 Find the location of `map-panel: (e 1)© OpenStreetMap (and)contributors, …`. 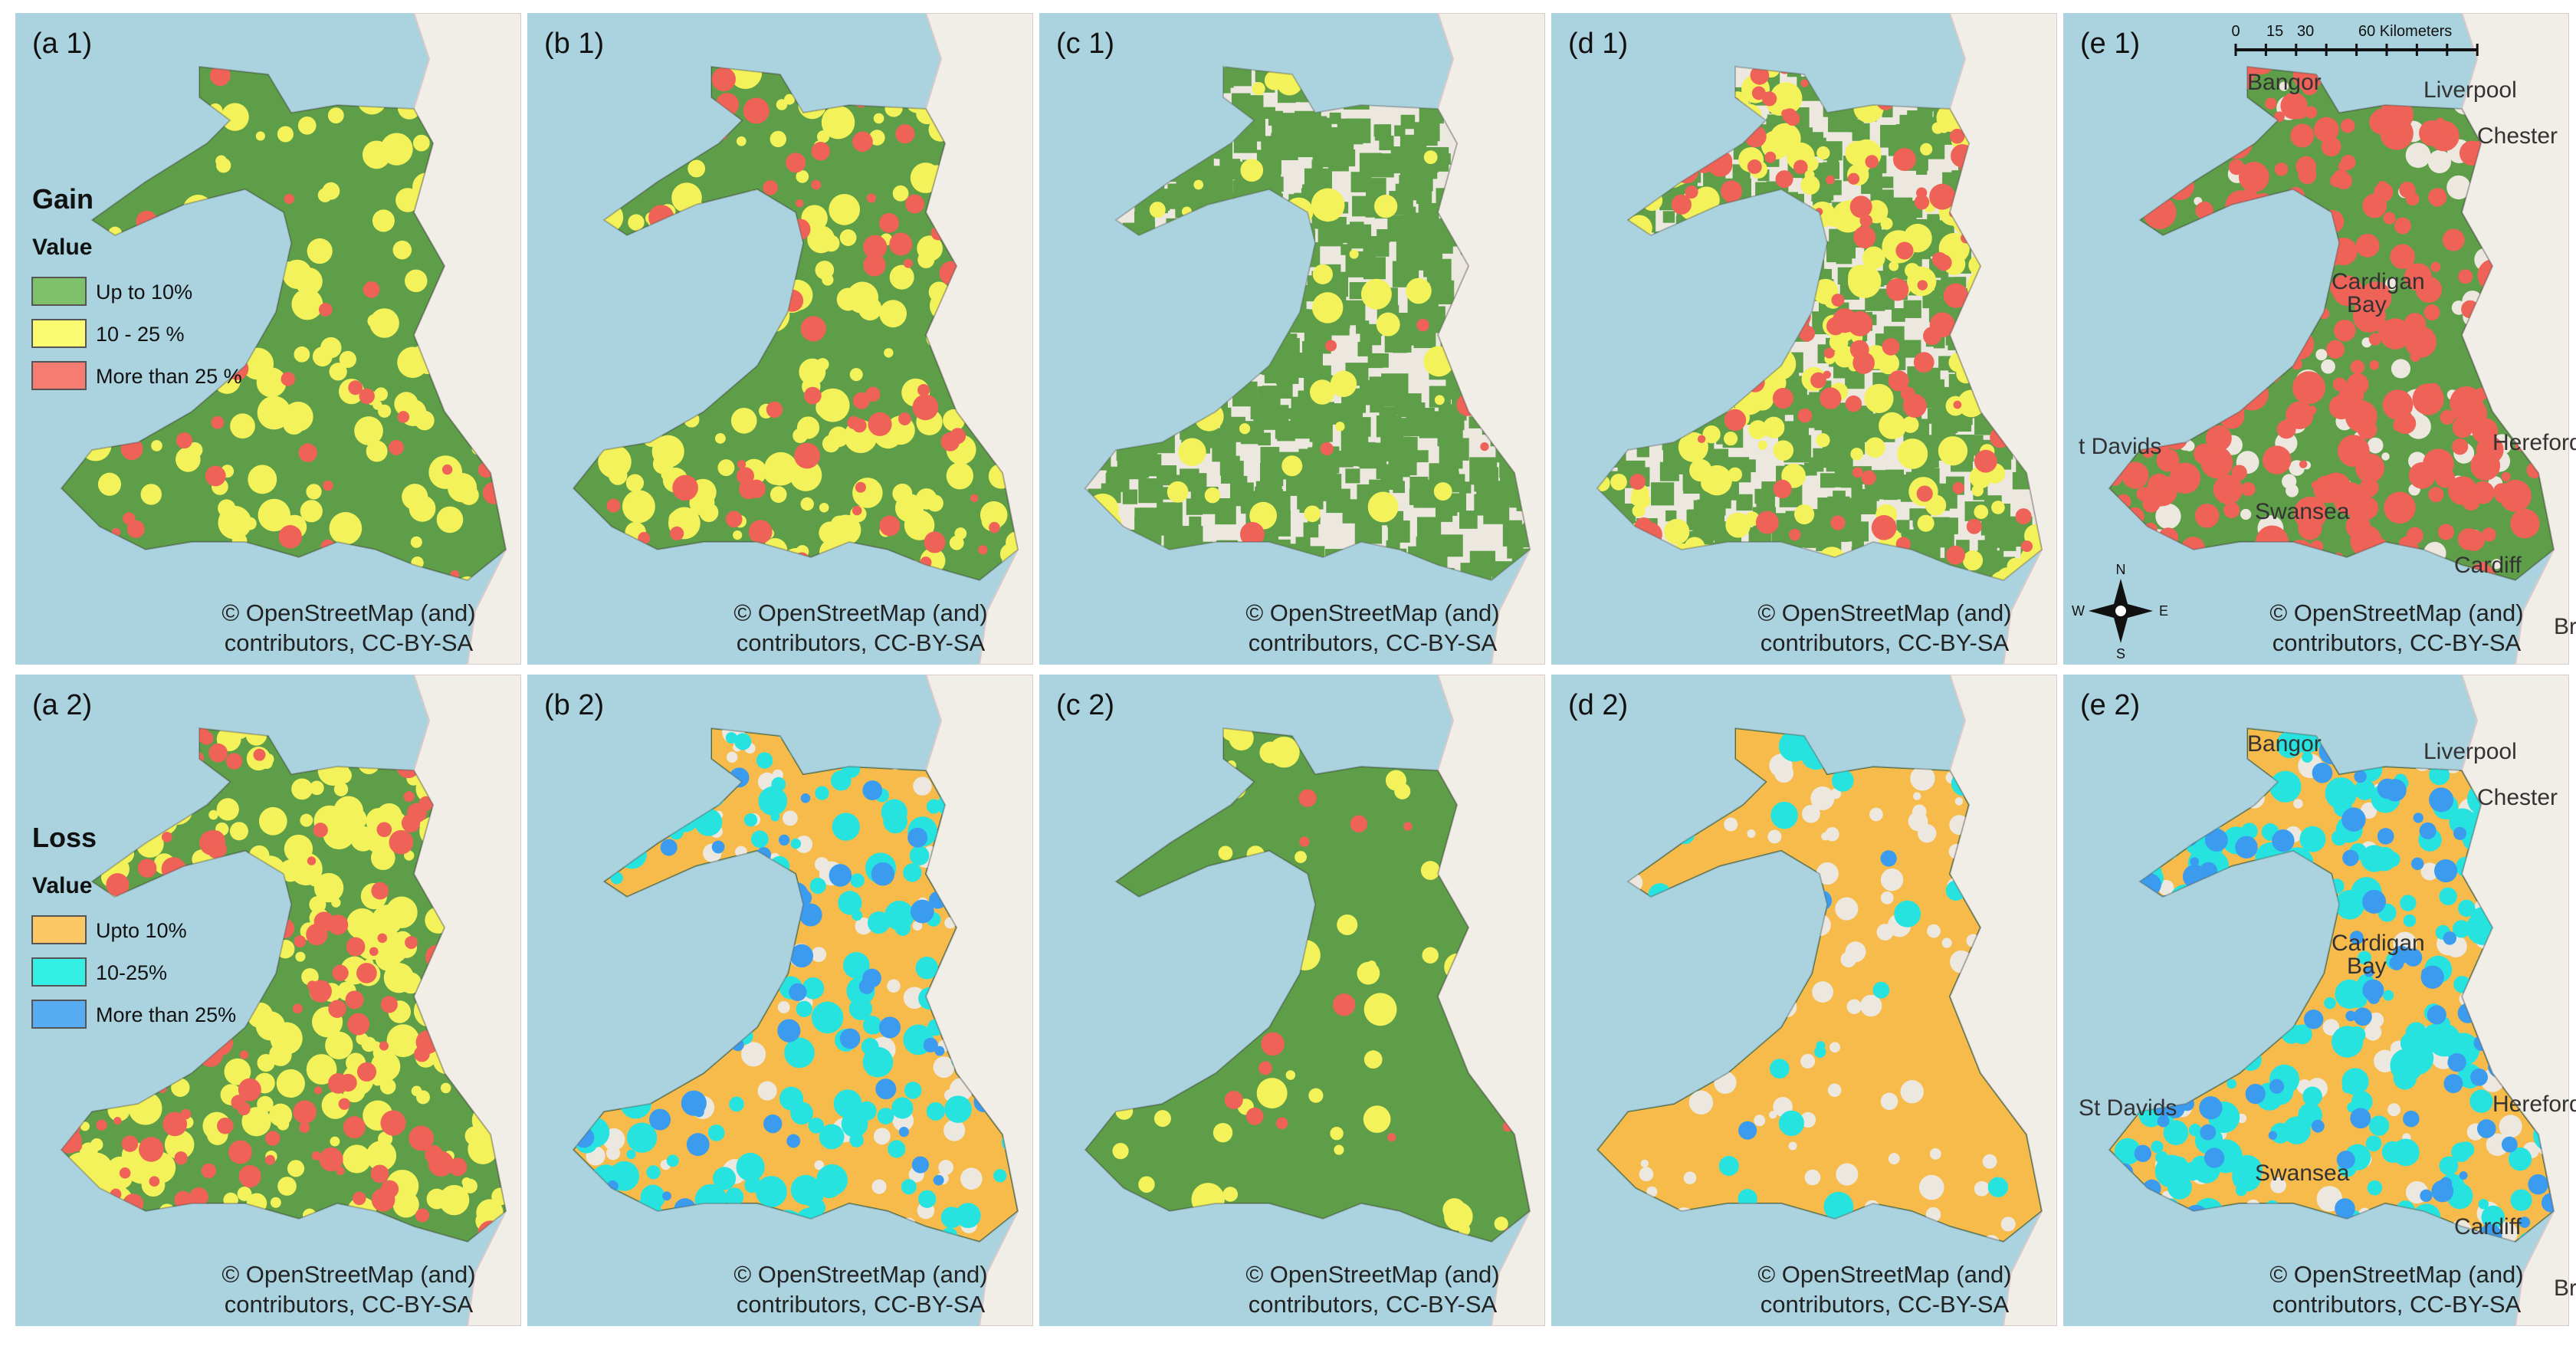

map-panel: (e 1)© OpenStreetMap (and)contributors, … is located at coordinates (2319, 339).